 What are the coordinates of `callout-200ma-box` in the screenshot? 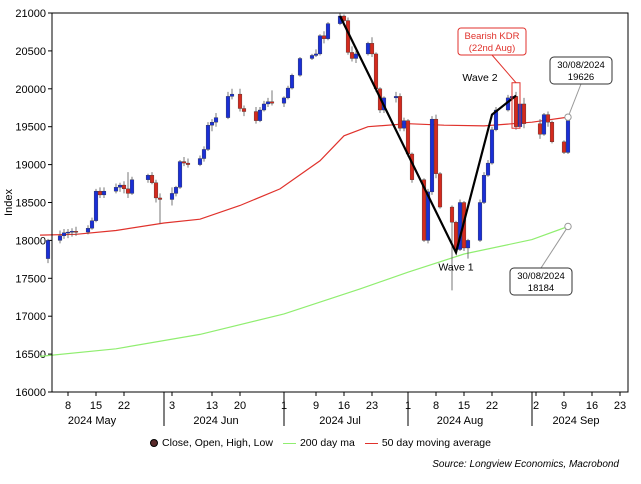 It's located at (541, 281).